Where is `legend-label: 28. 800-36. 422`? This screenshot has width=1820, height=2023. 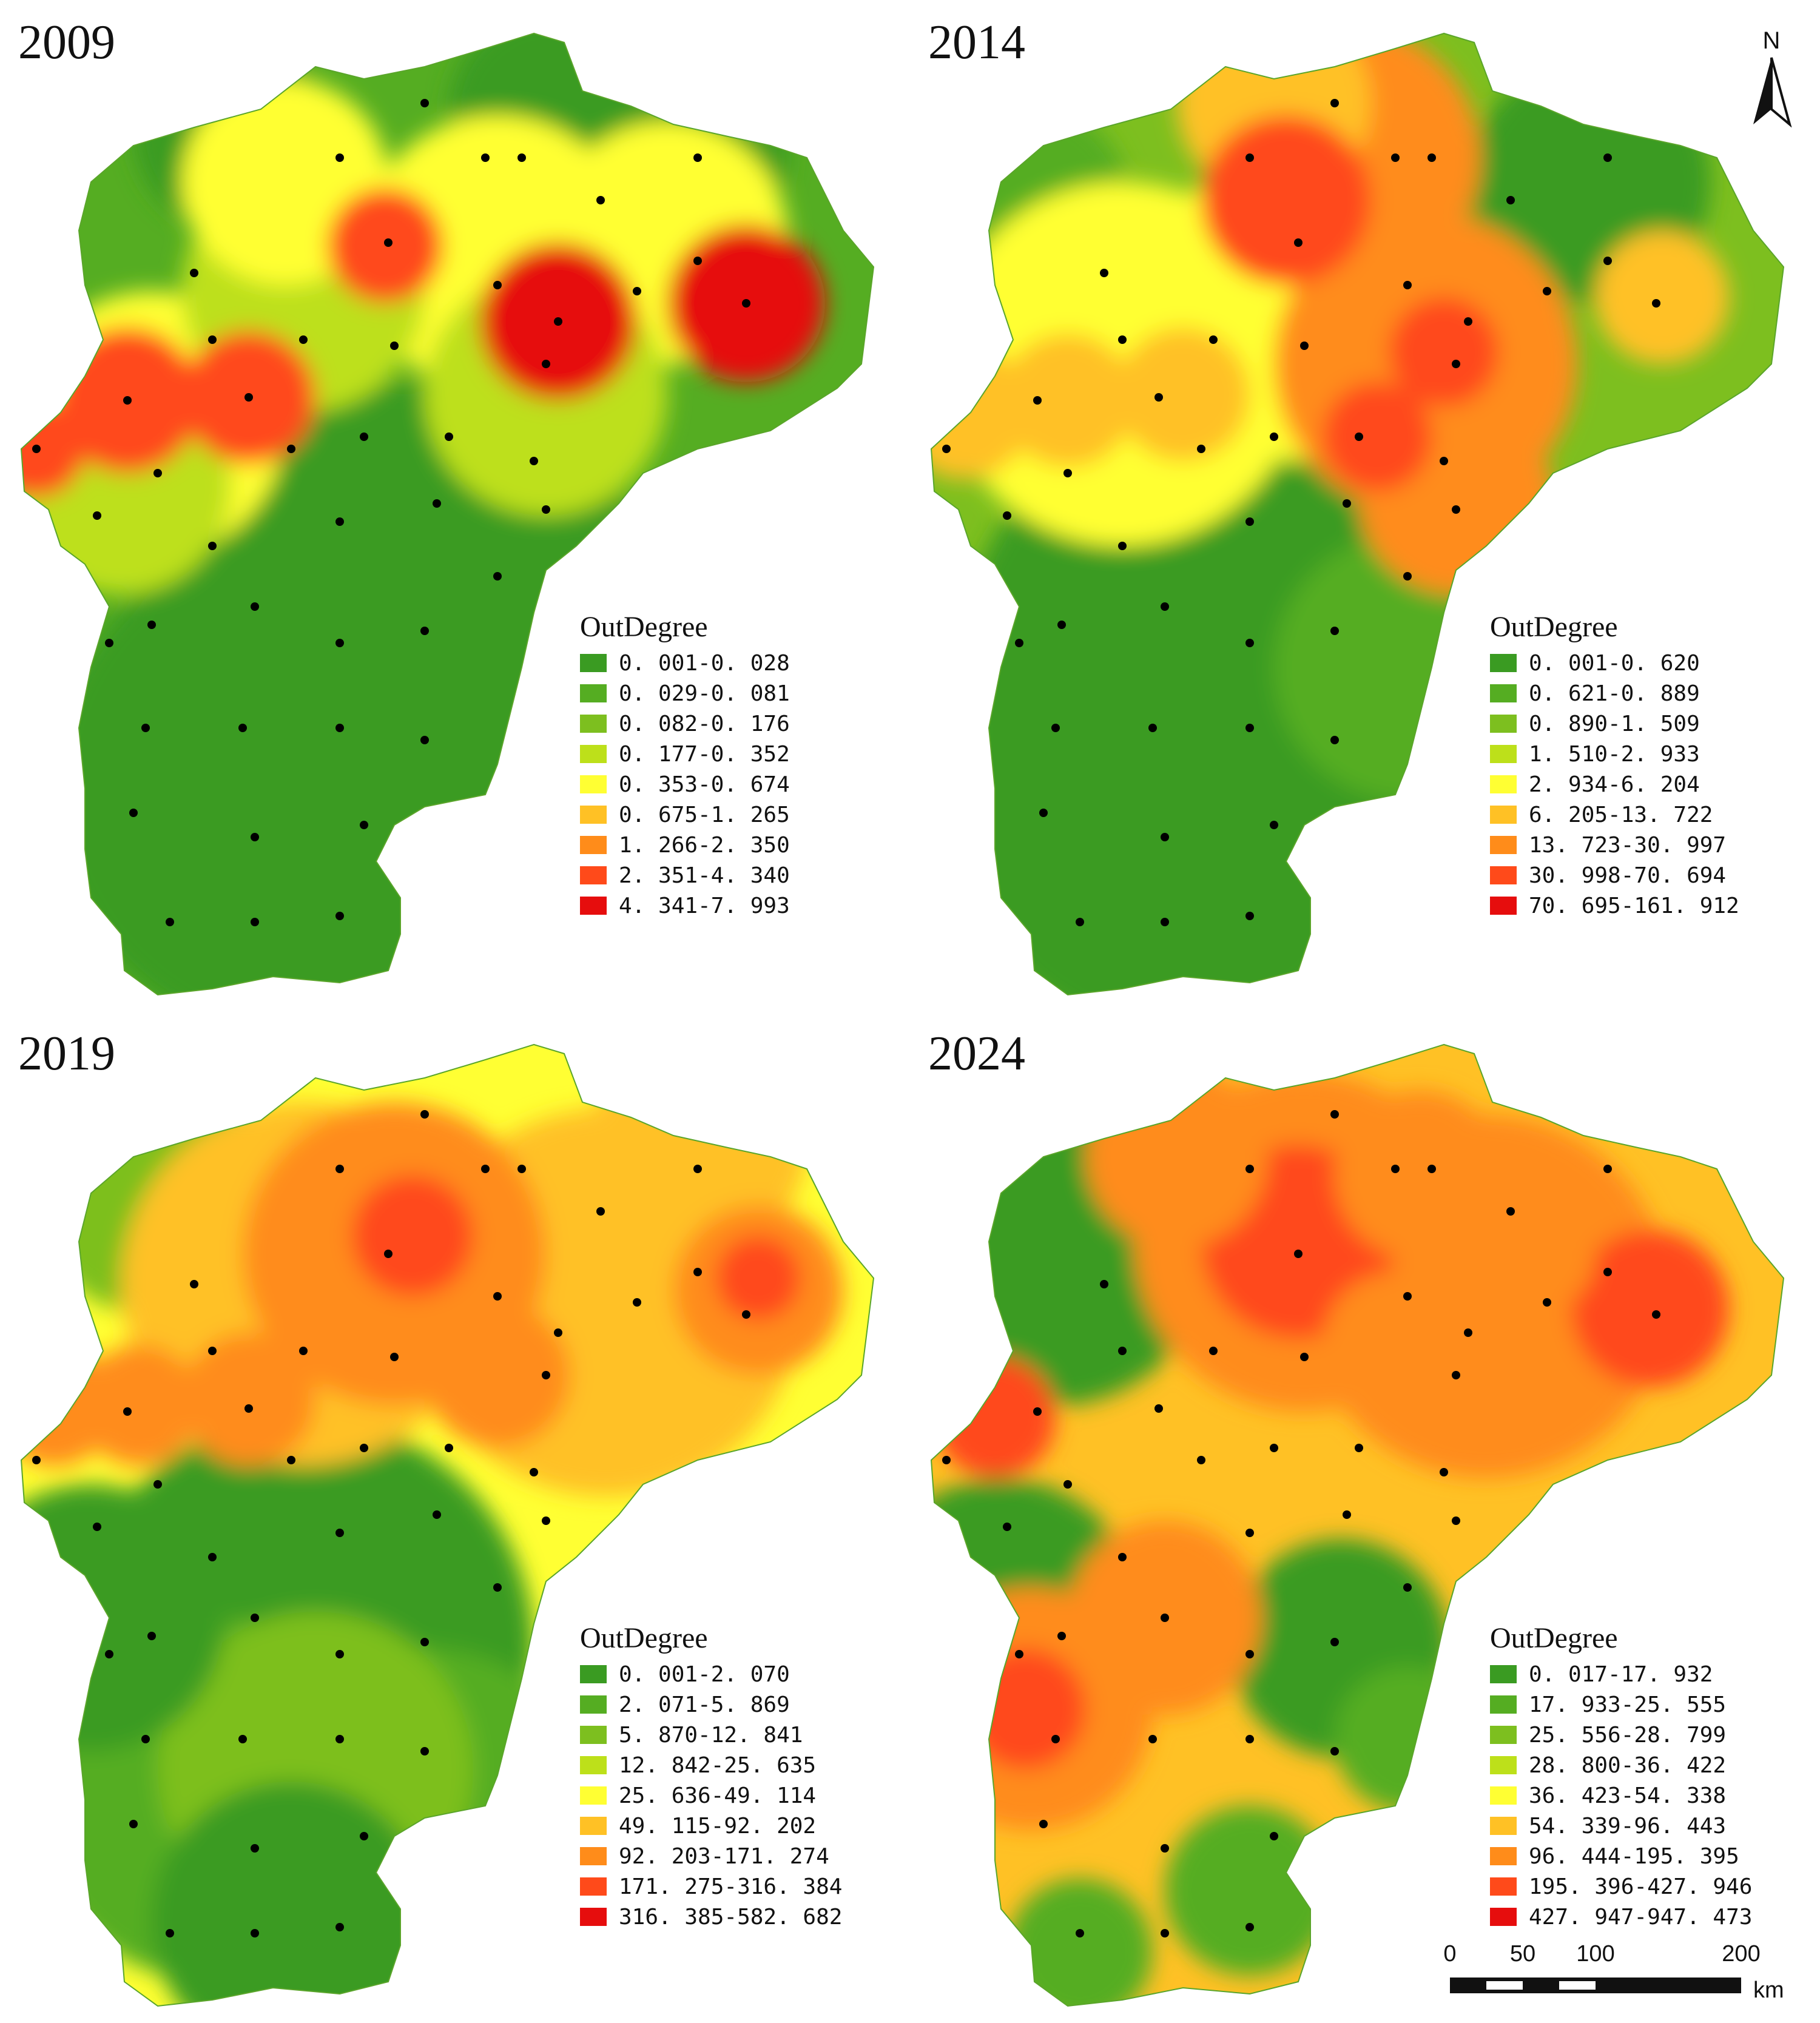 legend-label: 28. 800-36. 422 is located at coordinates (1628, 1765).